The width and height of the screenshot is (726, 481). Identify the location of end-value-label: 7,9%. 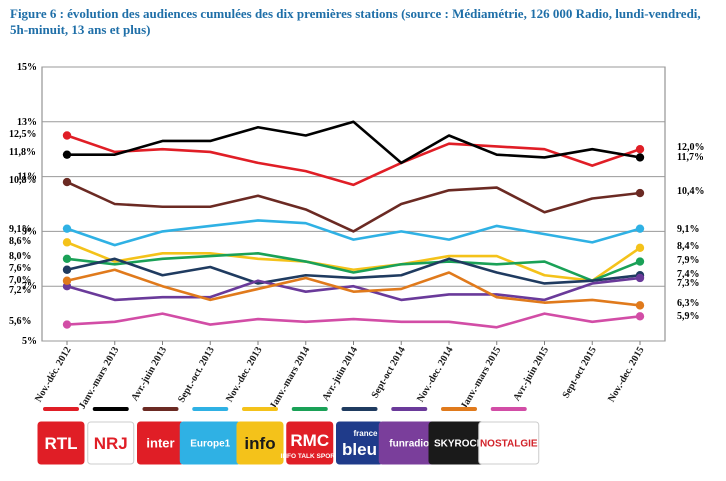
(688, 260).